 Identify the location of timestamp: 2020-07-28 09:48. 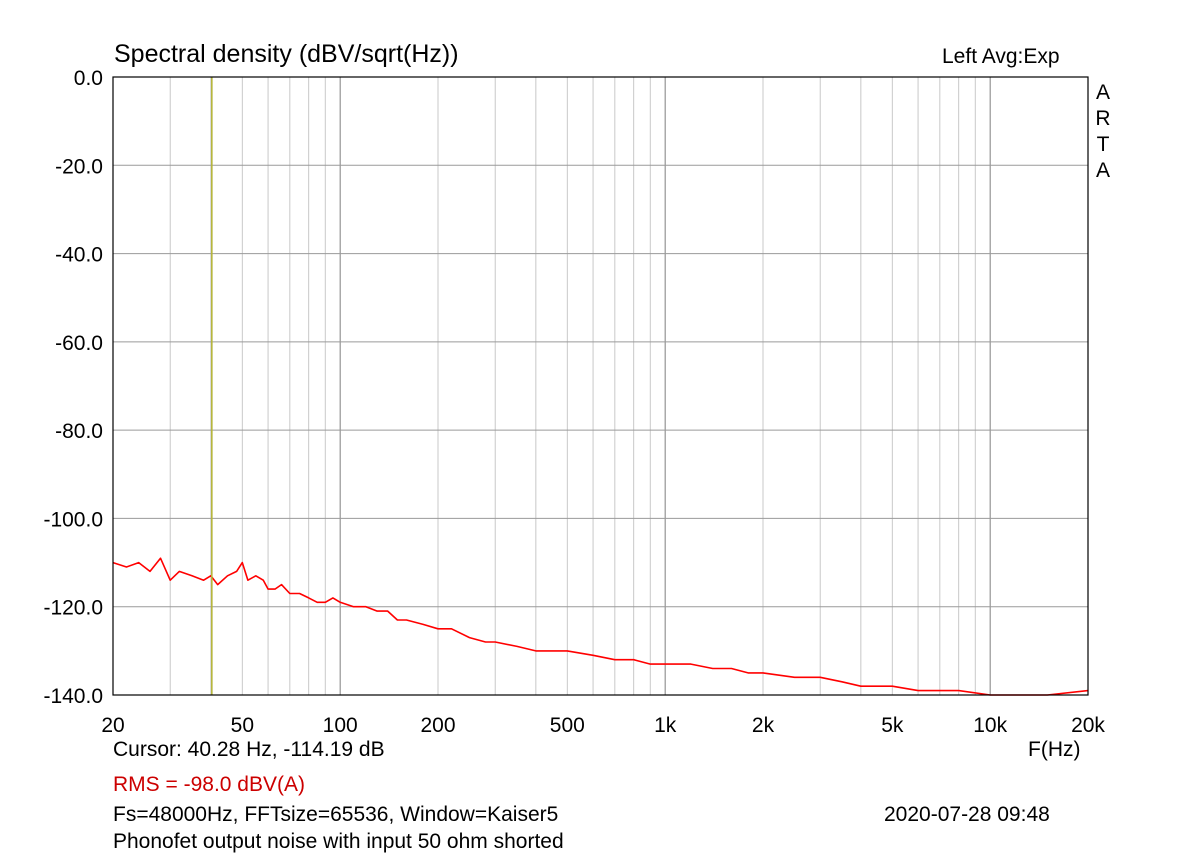
(967, 814).